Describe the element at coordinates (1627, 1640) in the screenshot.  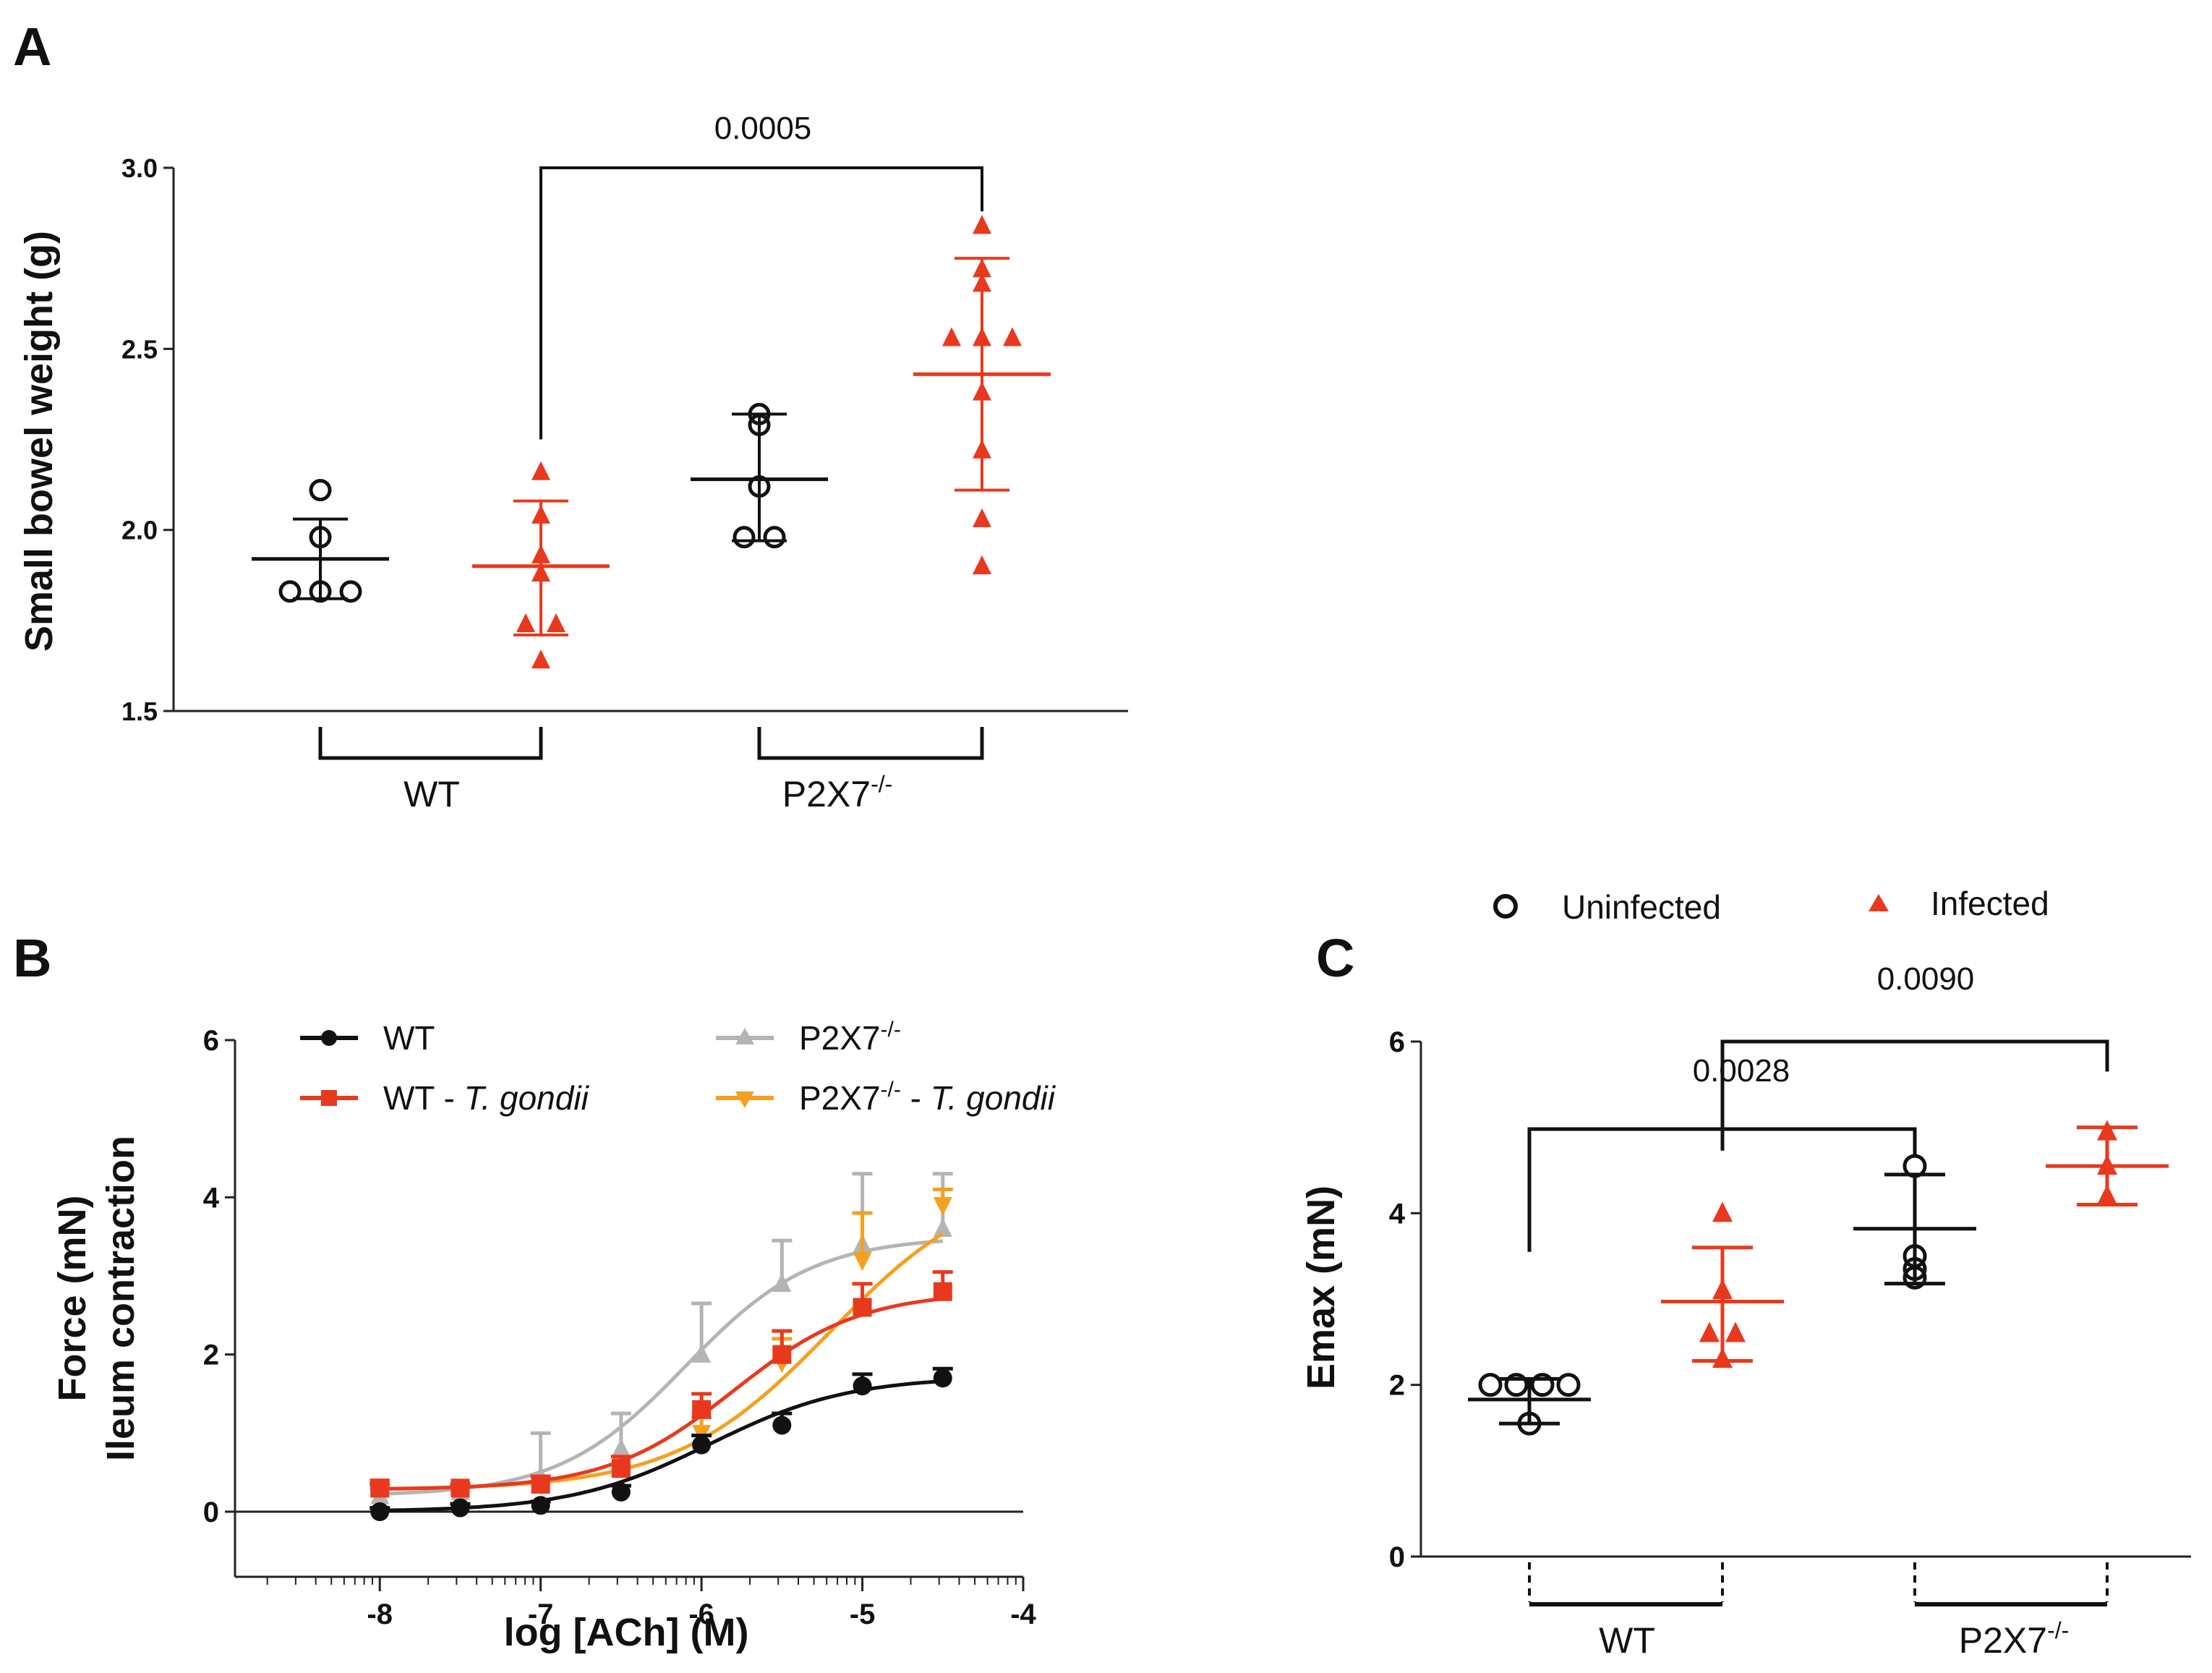
I see `panel-c-group-wt: WT` at that location.